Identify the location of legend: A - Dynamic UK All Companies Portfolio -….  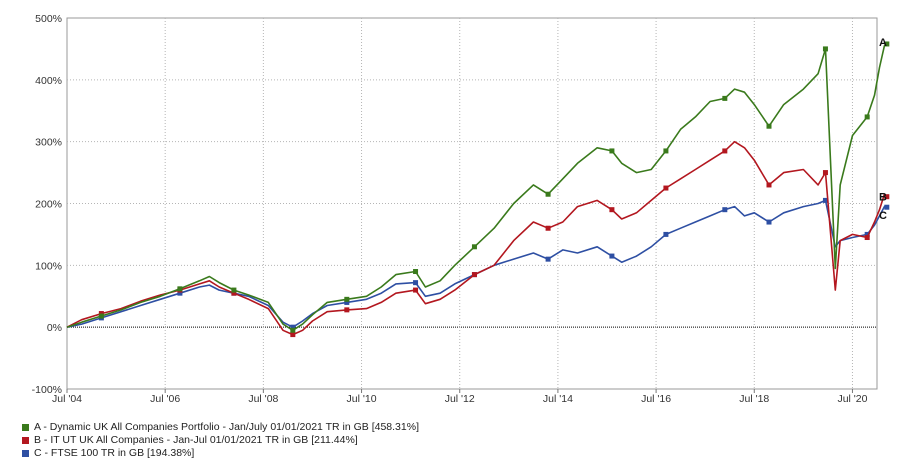
(220, 440).